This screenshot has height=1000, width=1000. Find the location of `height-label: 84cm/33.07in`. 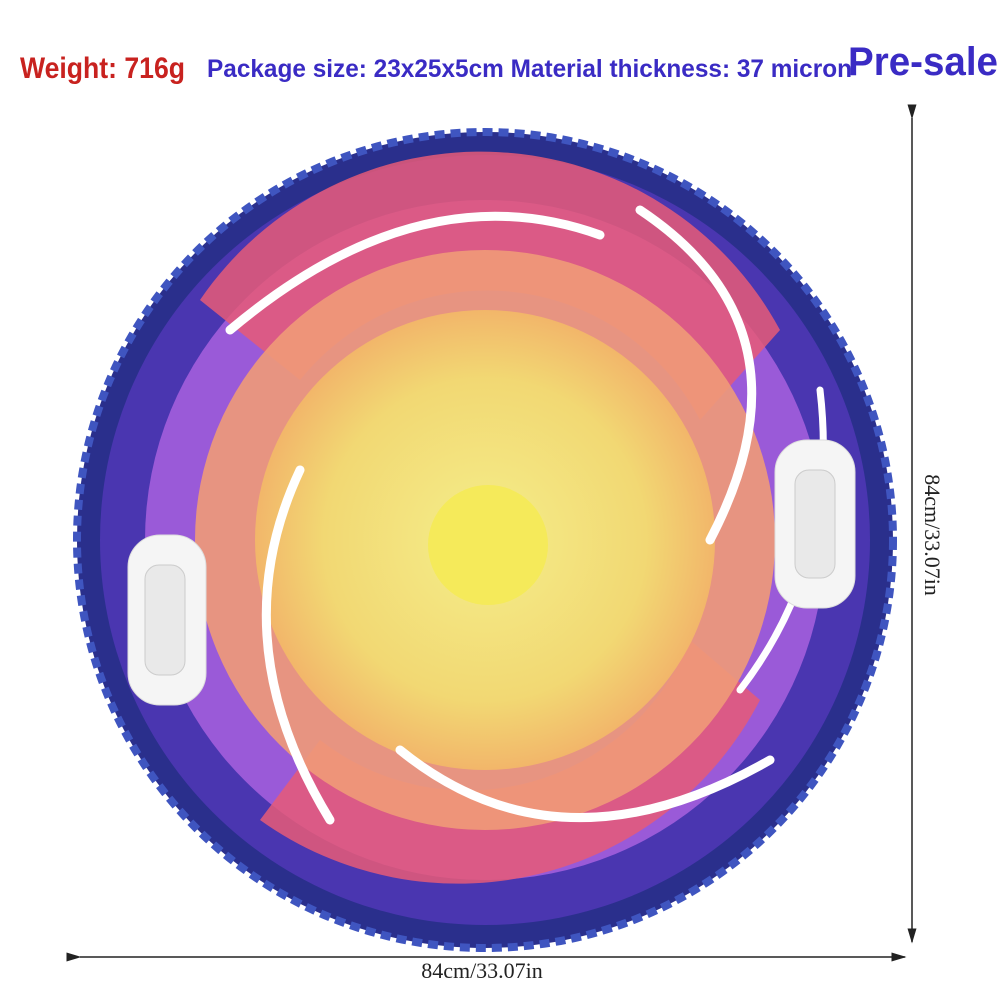

height-label: 84cm/33.07in is located at coordinates (932, 535).